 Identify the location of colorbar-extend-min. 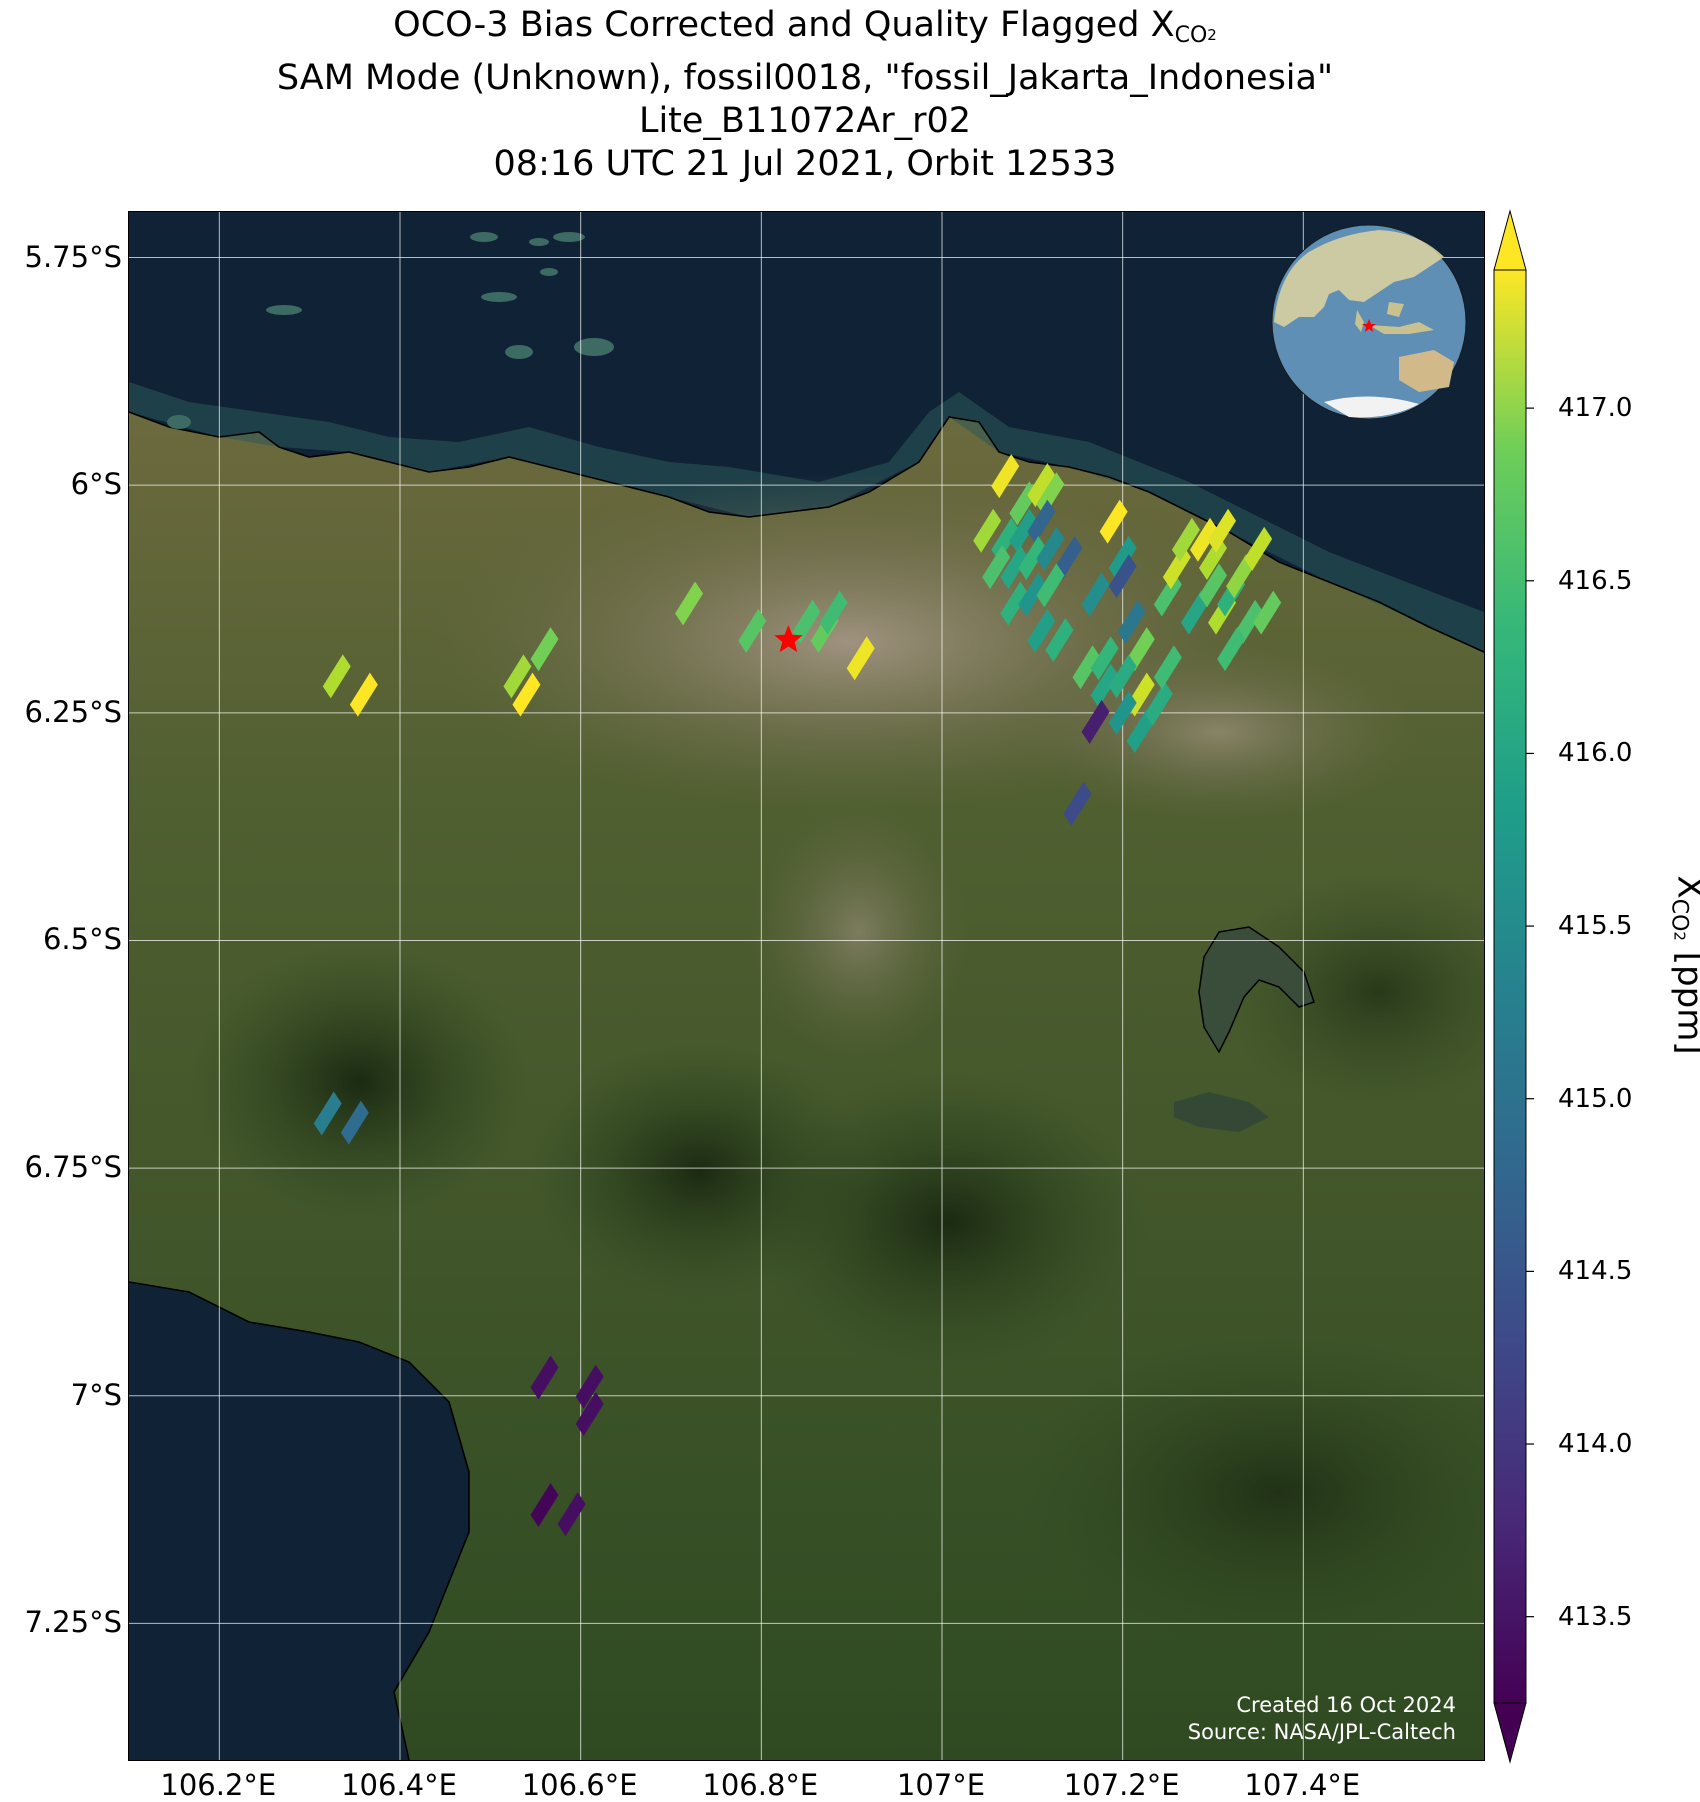
(1510, 1732).